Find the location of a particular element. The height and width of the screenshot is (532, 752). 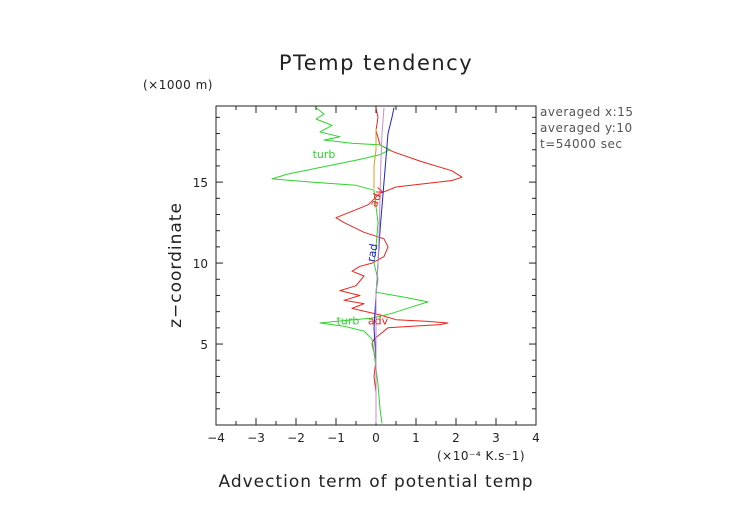

x-tick-label: 4 is located at coordinates (536, 438).